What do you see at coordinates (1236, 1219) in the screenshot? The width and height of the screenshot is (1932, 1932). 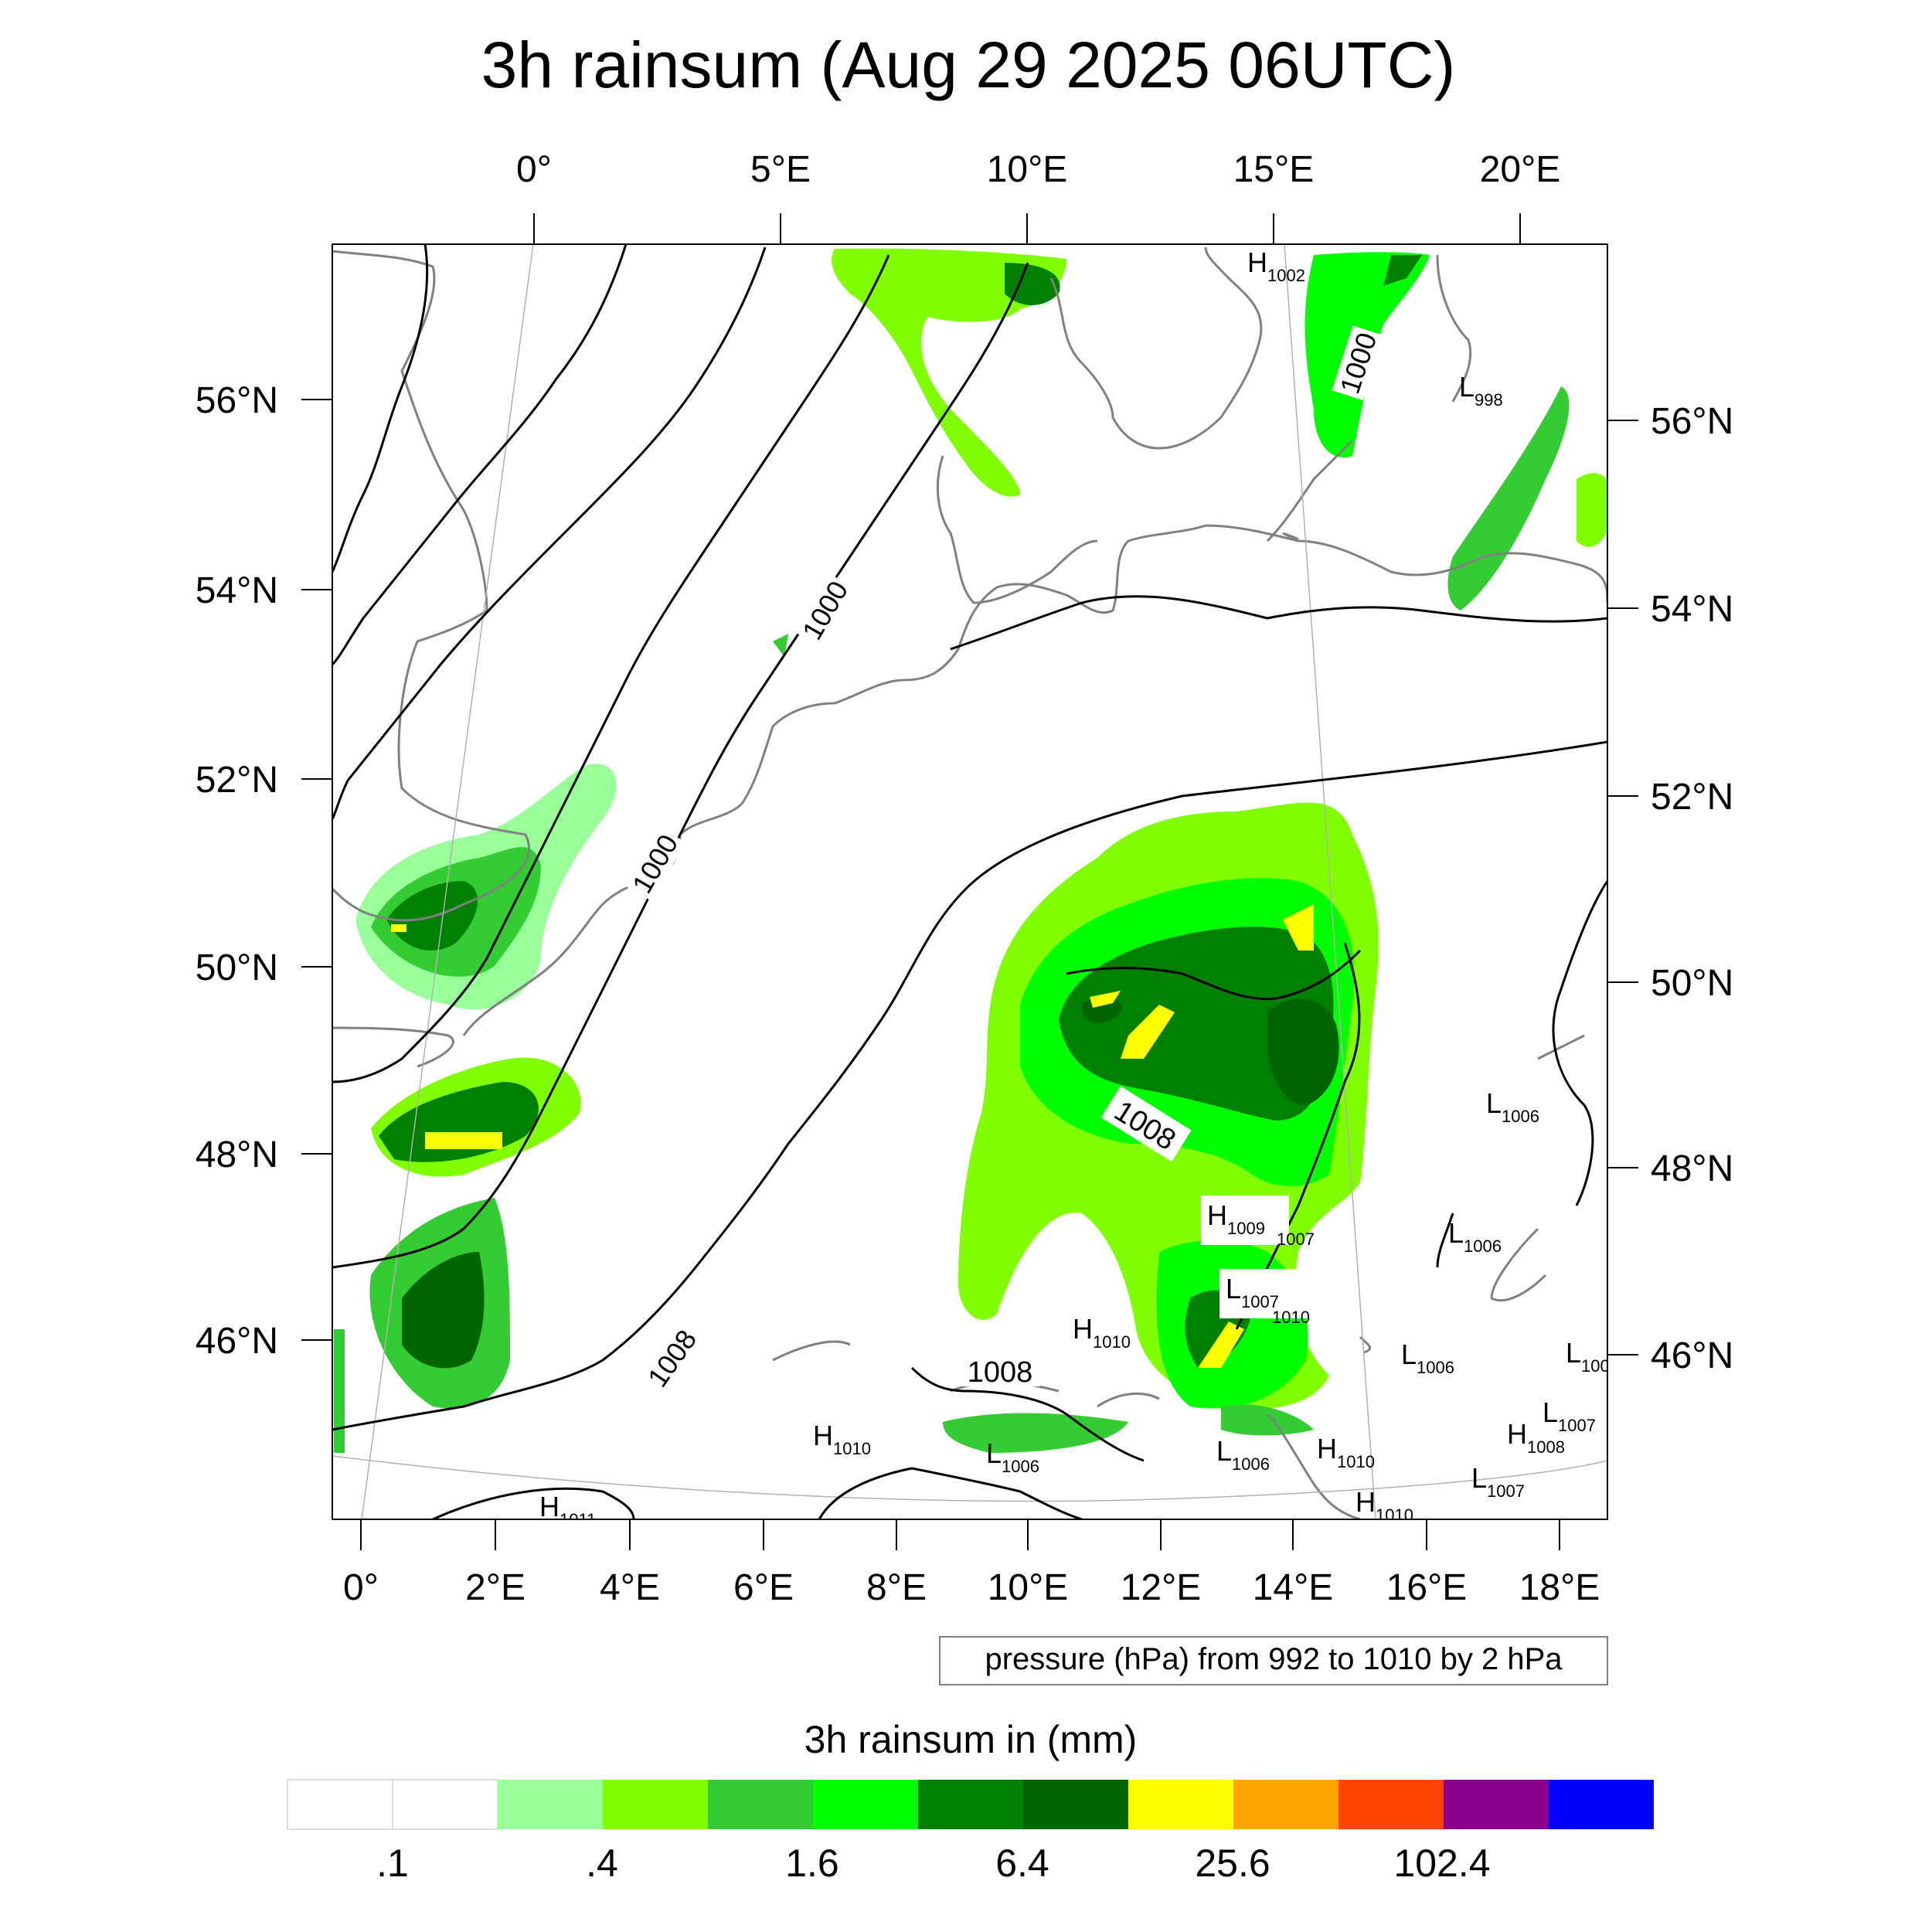 I see `svg-text: H1009` at bounding box center [1236, 1219].